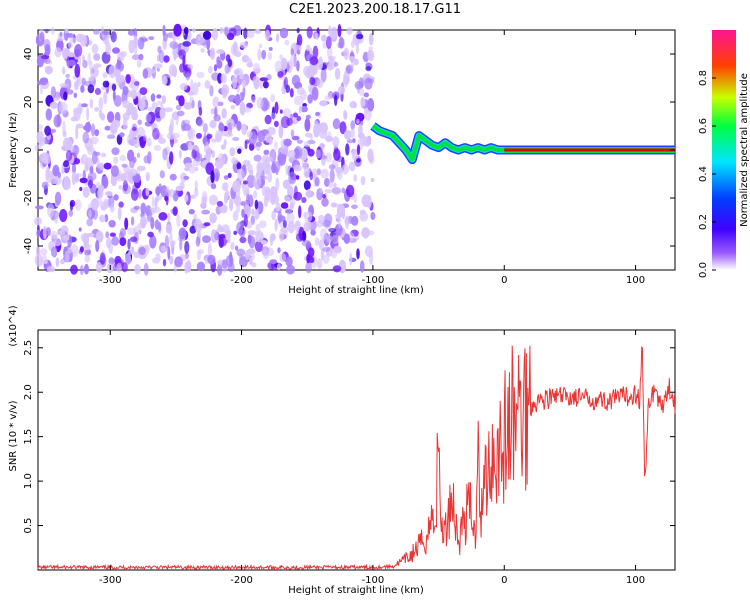  Describe the element at coordinates (707, 174) in the screenshot. I see `colorbar-ticks: 0.0 0.2 0.4 0.6 0.8` at that location.